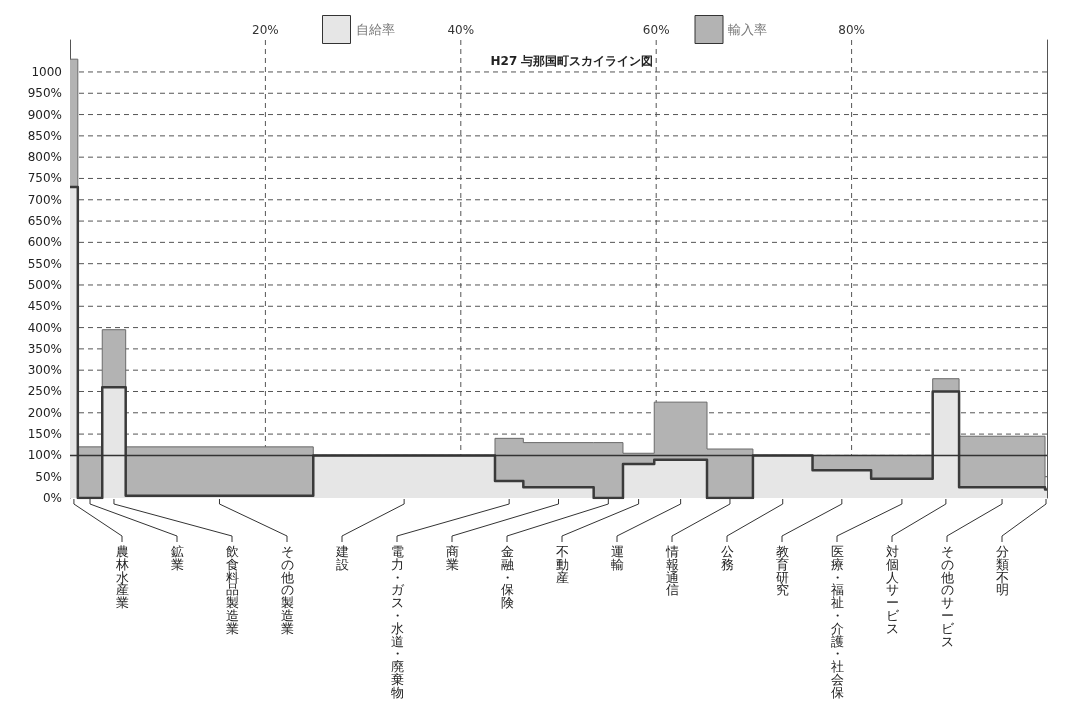 This screenshot has width=1089, height=710. I want to click on y-tick-label: 50%, so click(48, 476).